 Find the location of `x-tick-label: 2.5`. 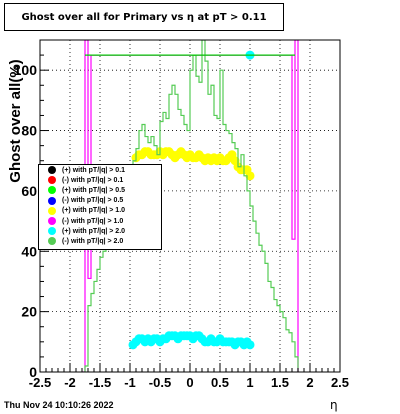

x-tick-label: 2.5 is located at coordinates (340, 382).